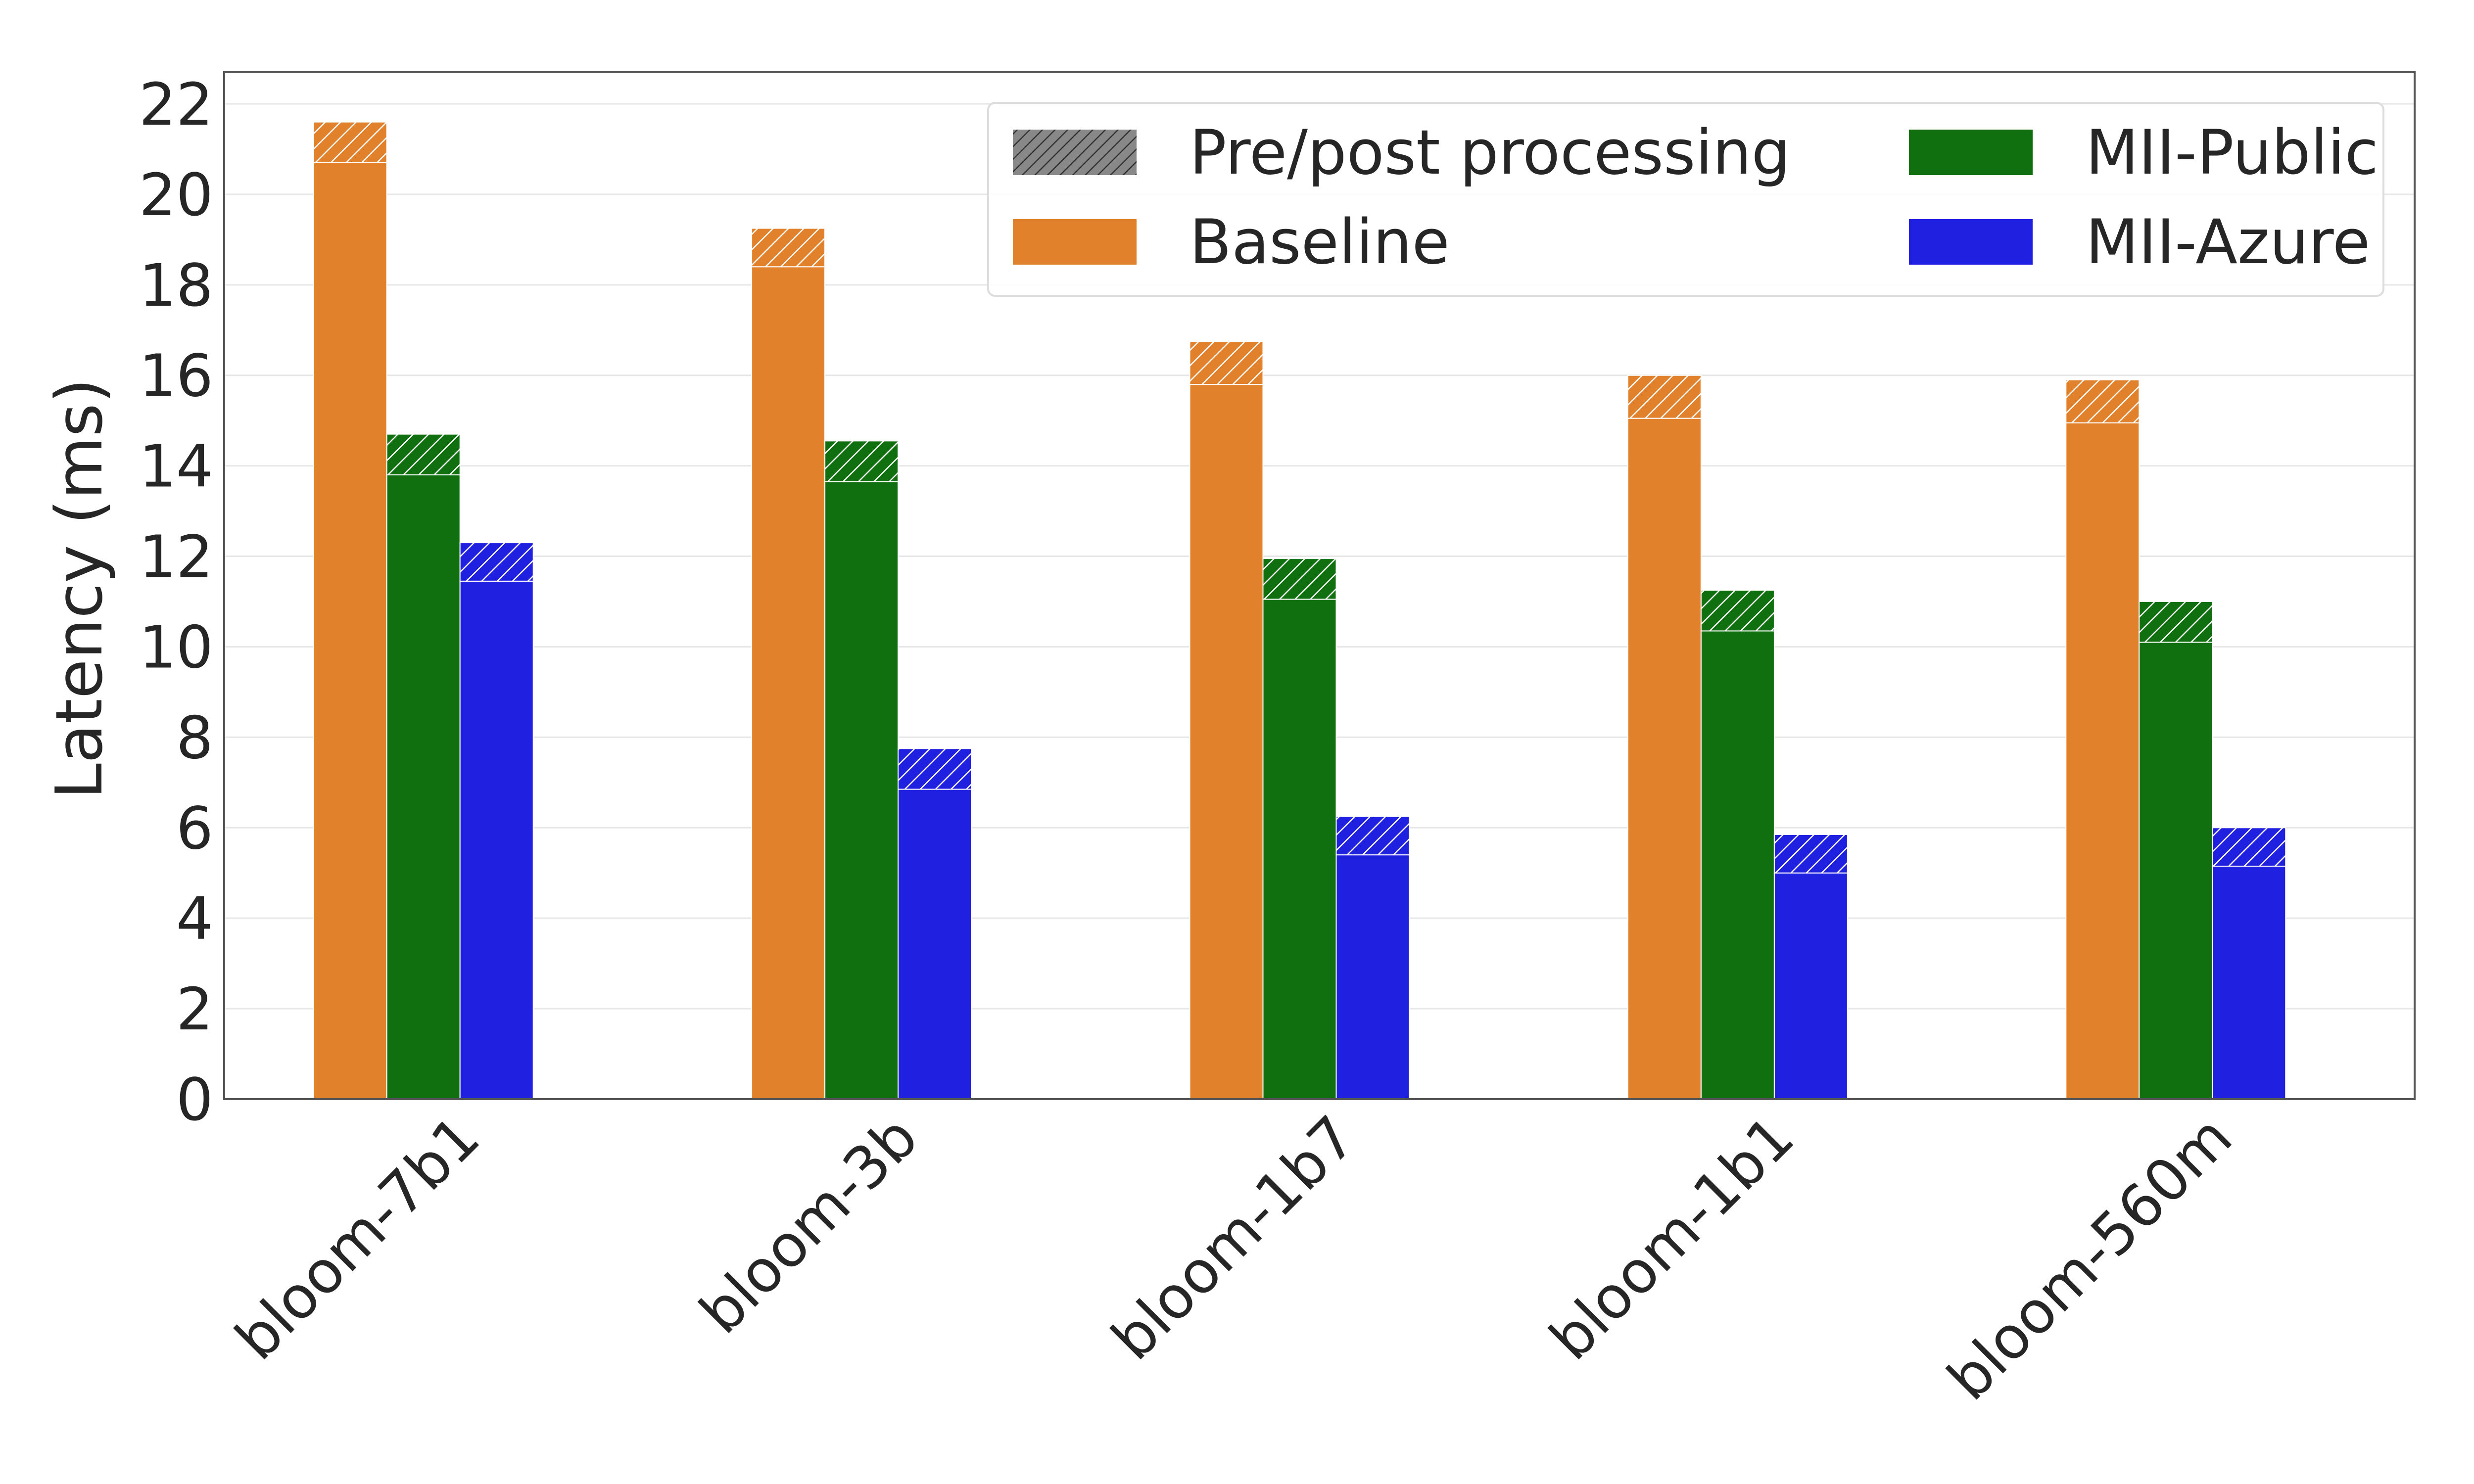  Describe the element at coordinates (1490, 152) in the screenshot. I see `legend-label-pre-post-processing: Pre/post processing` at that location.